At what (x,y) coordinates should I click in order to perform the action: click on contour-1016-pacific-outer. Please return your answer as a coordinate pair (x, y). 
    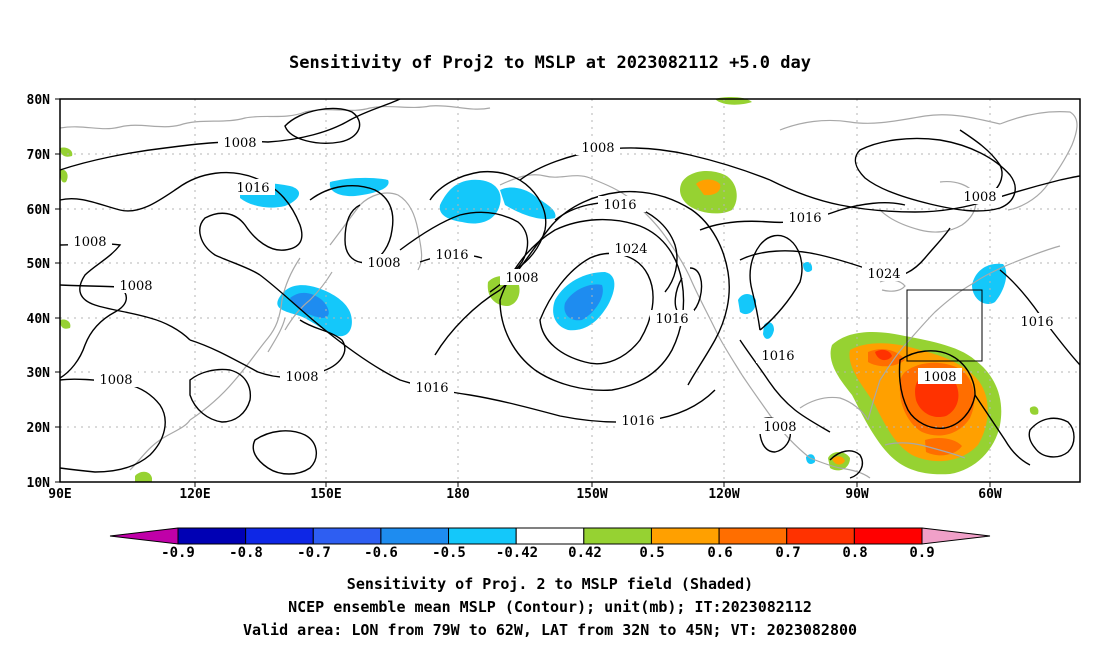
    Looking at the image, I should click on (582, 288).